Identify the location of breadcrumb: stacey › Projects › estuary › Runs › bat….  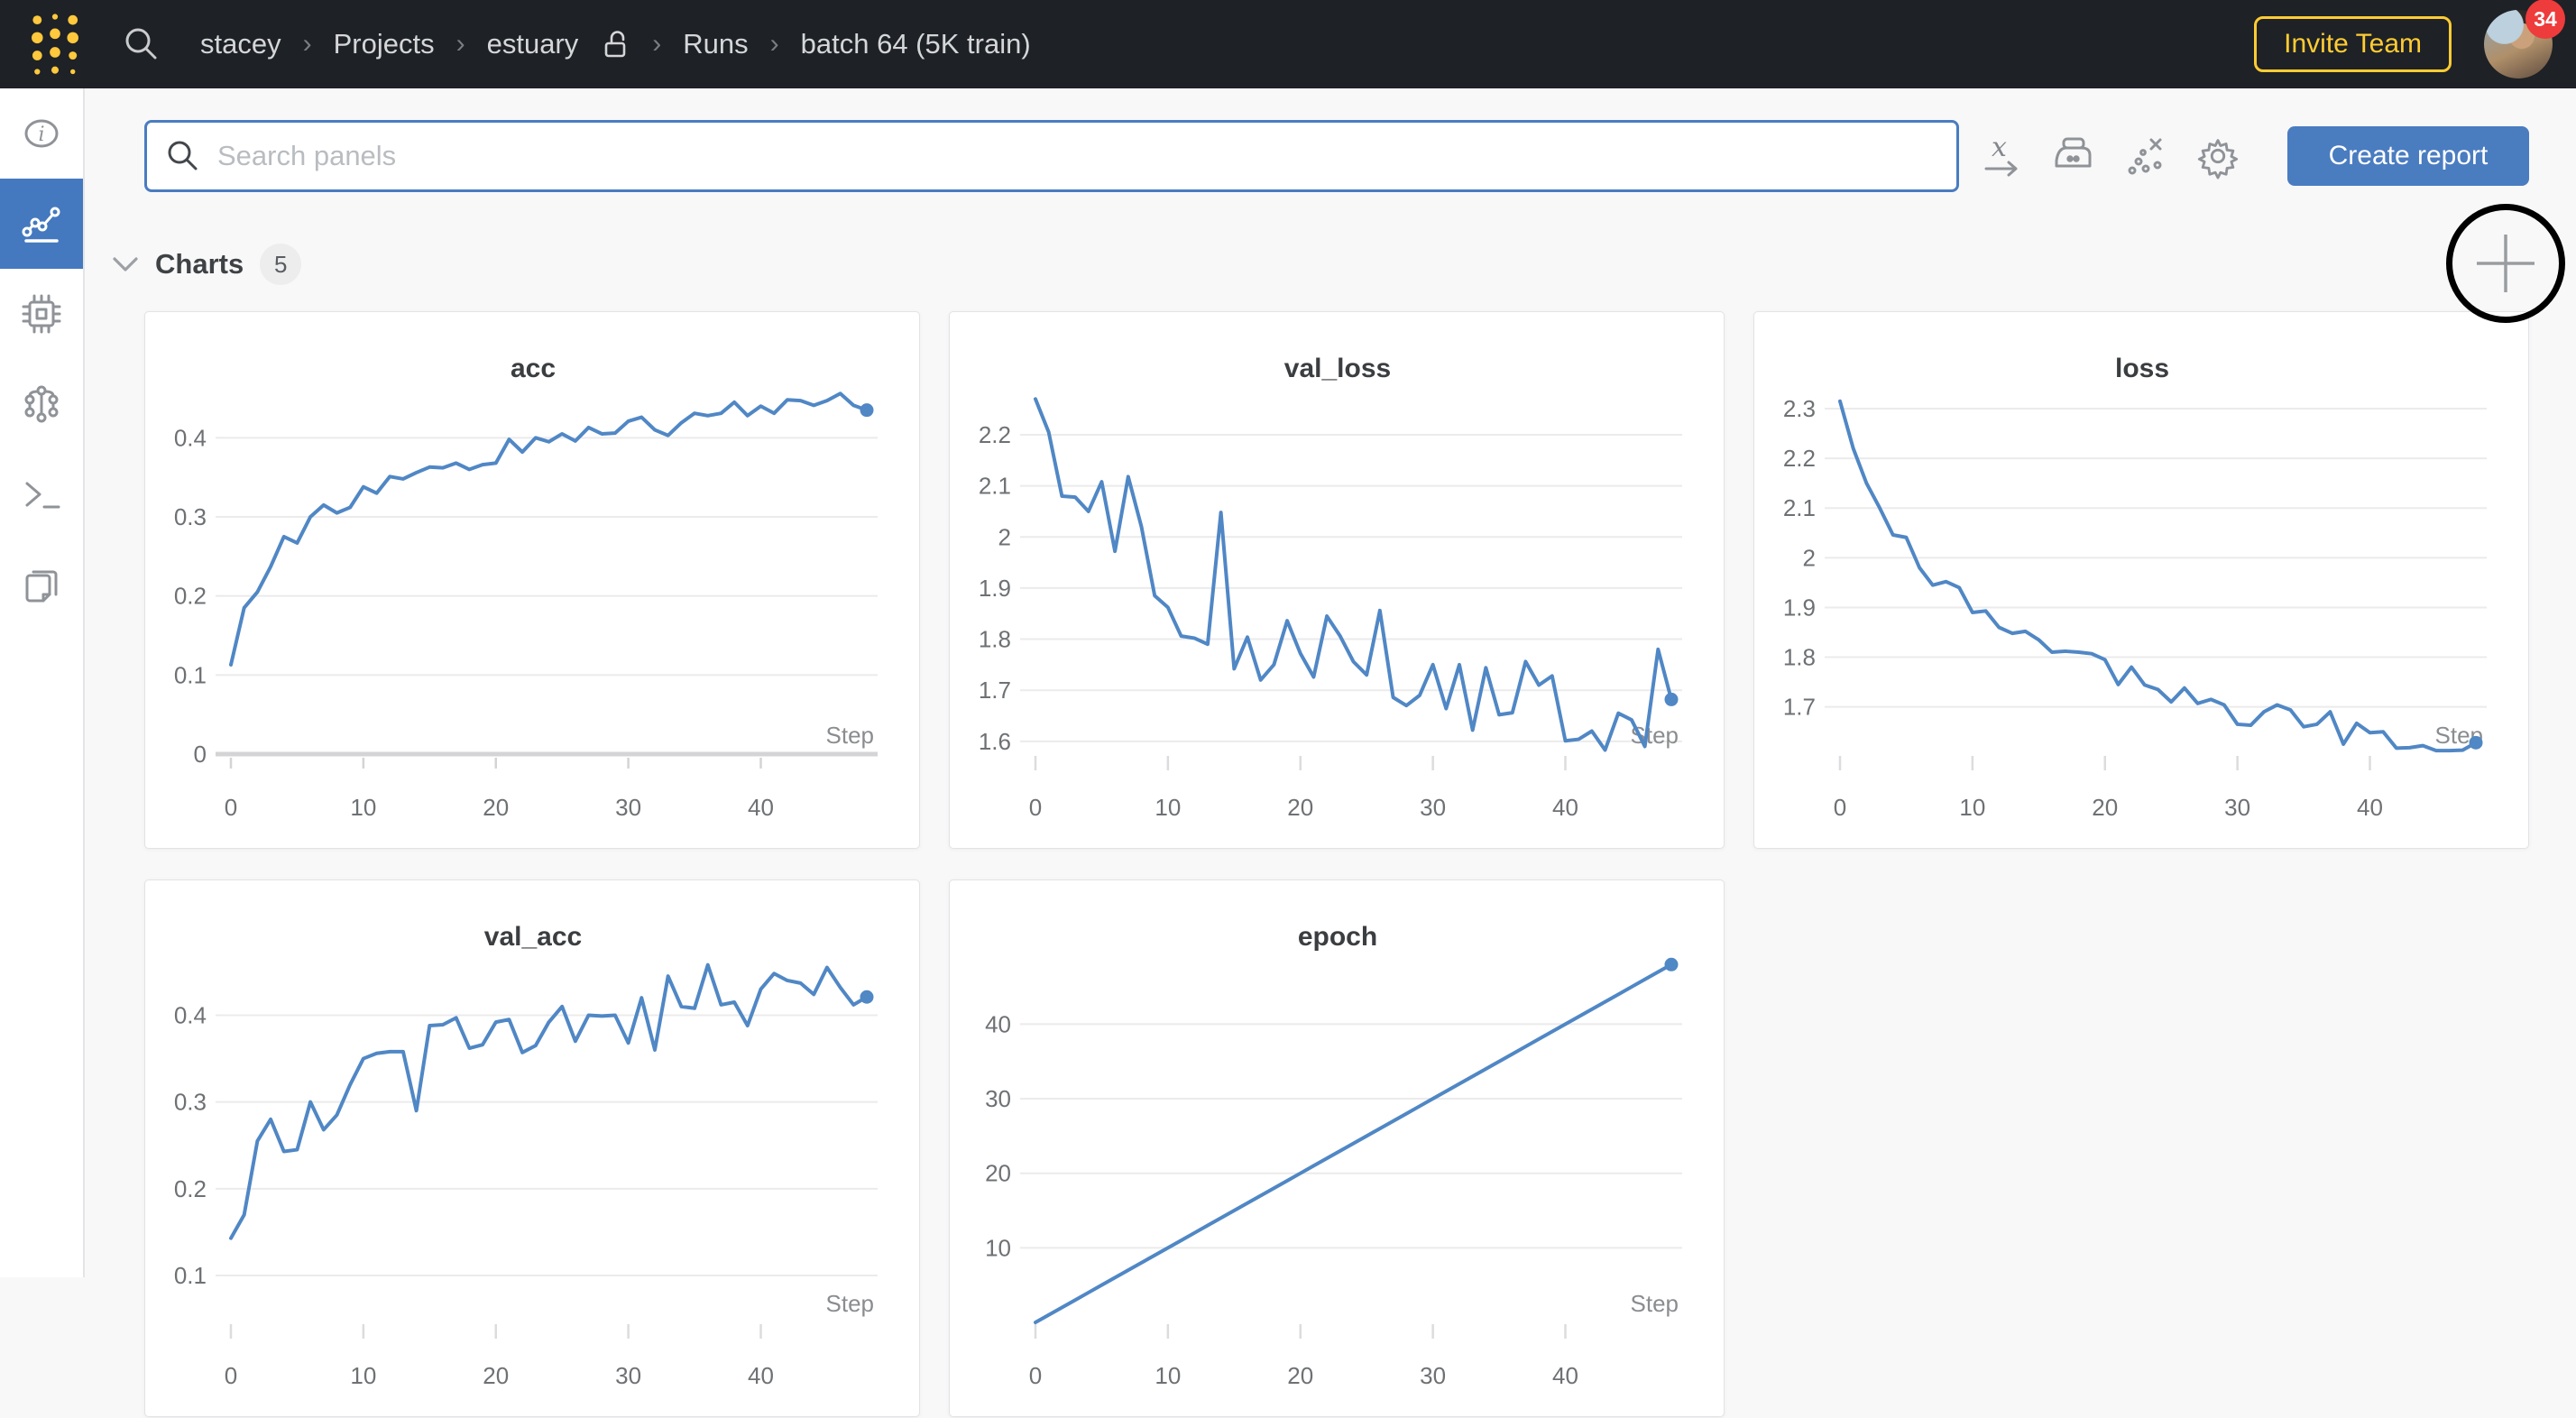
(615, 44).